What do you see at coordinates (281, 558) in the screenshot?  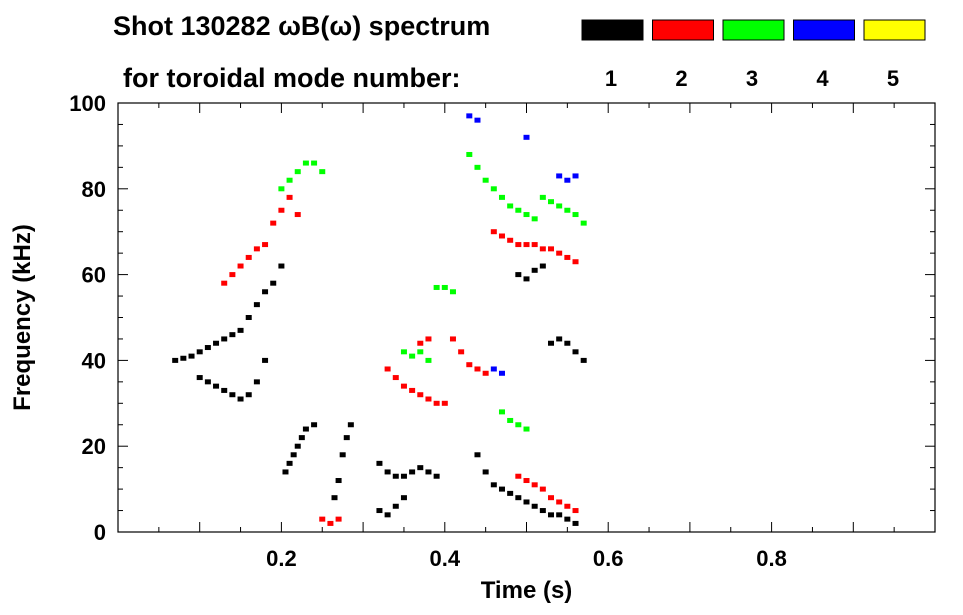 I see `x-tick-label: 0.2` at bounding box center [281, 558].